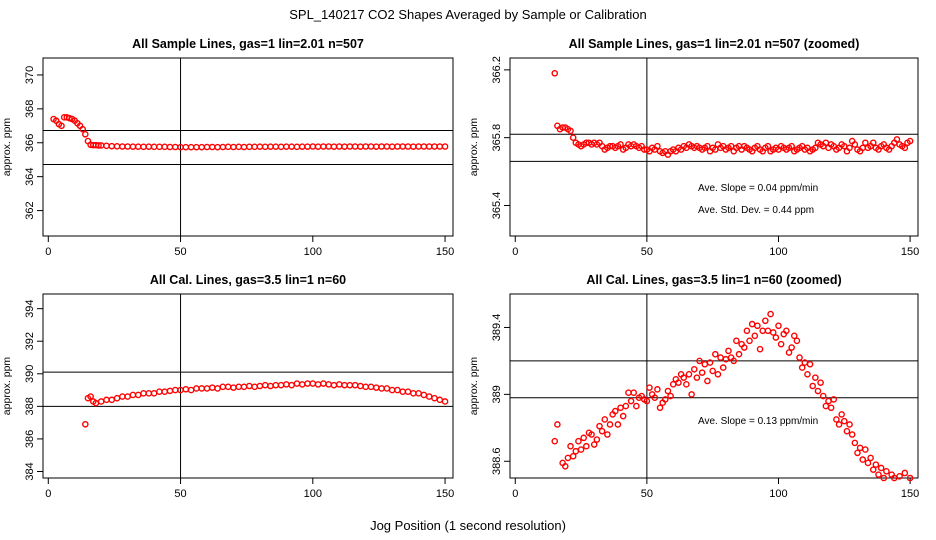 The width and height of the screenshot is (936, 540). What do you see at coordinates (30, 109) in the screenshot?
I see `y-tick-label: 368` at bounding box center [30, 109].